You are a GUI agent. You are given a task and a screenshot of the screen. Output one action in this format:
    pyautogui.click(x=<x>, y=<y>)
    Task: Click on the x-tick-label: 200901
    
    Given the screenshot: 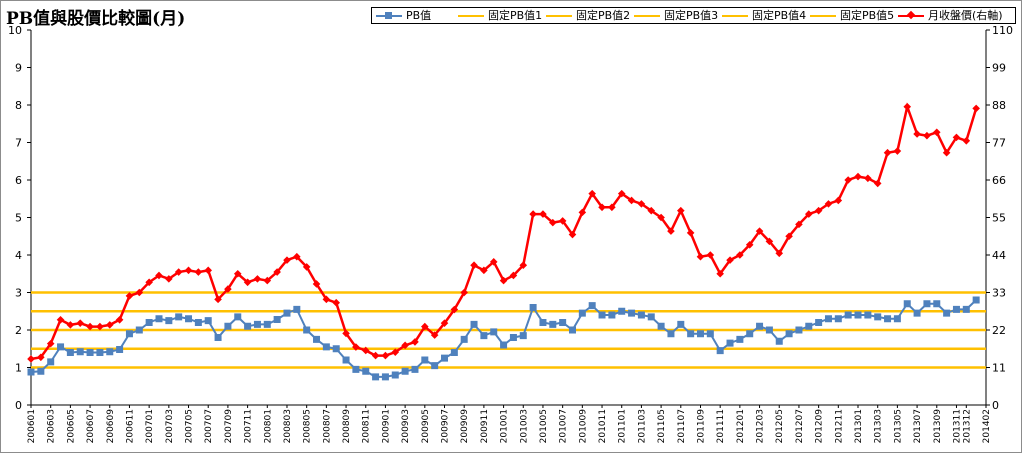 What is the action you would take?
    pyautogui.click(x=386, y=426)
    